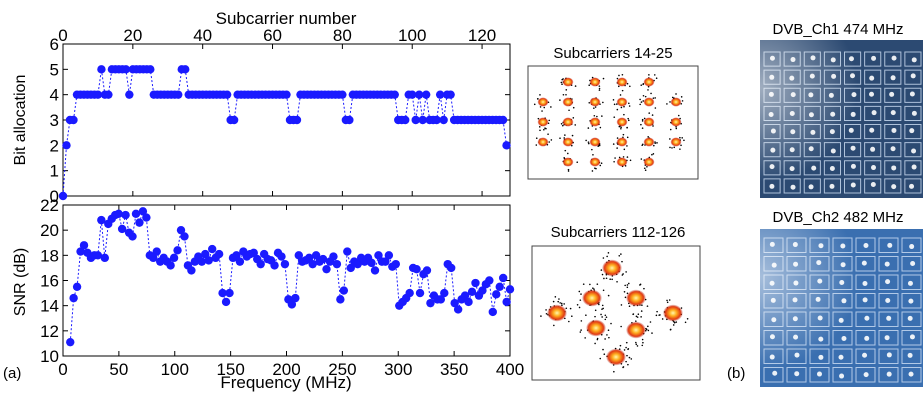  I want to click on top-y-axis-label: Bit allocation, so click(20, 120).